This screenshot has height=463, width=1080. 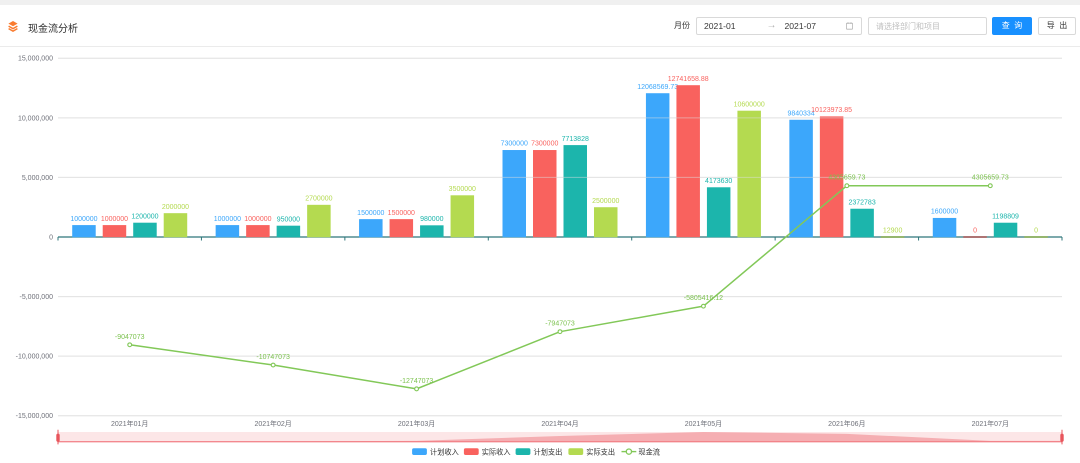 What do you see at coordinates (688, 79) in the screenshot?
I see `svg-text: 12741658.88` at bounding box center [688, 79].